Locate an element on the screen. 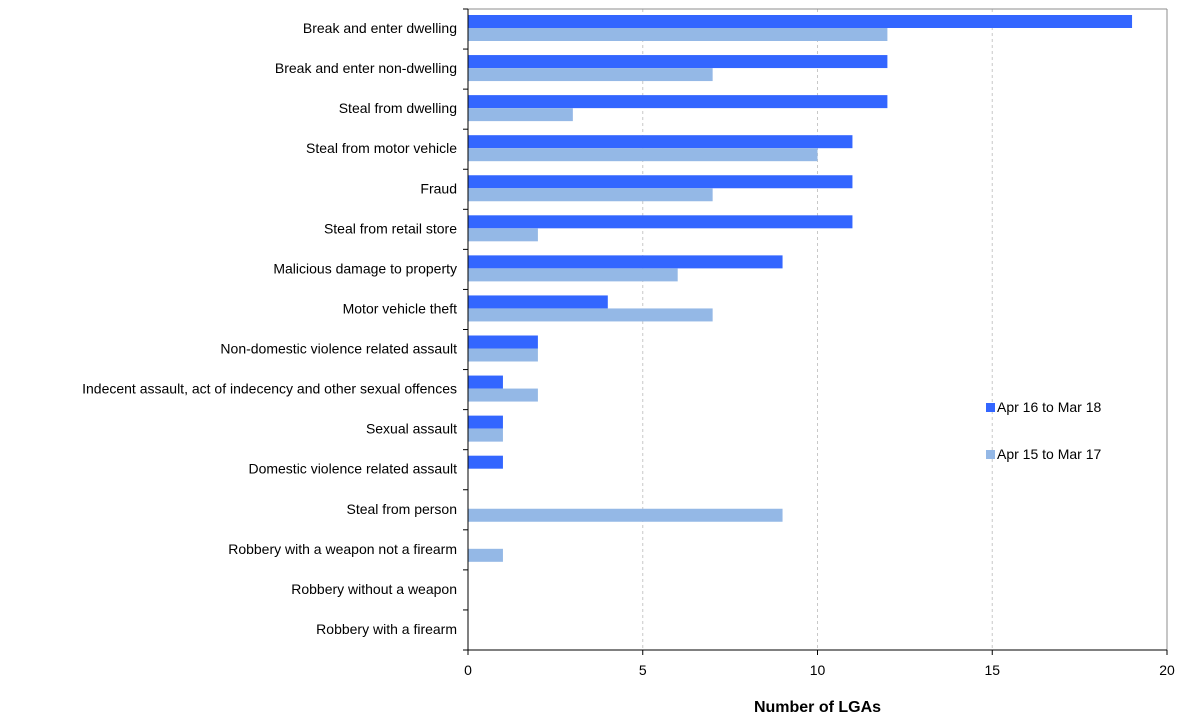  x-tick-label: 20 is located at coordinates (1167, 670).